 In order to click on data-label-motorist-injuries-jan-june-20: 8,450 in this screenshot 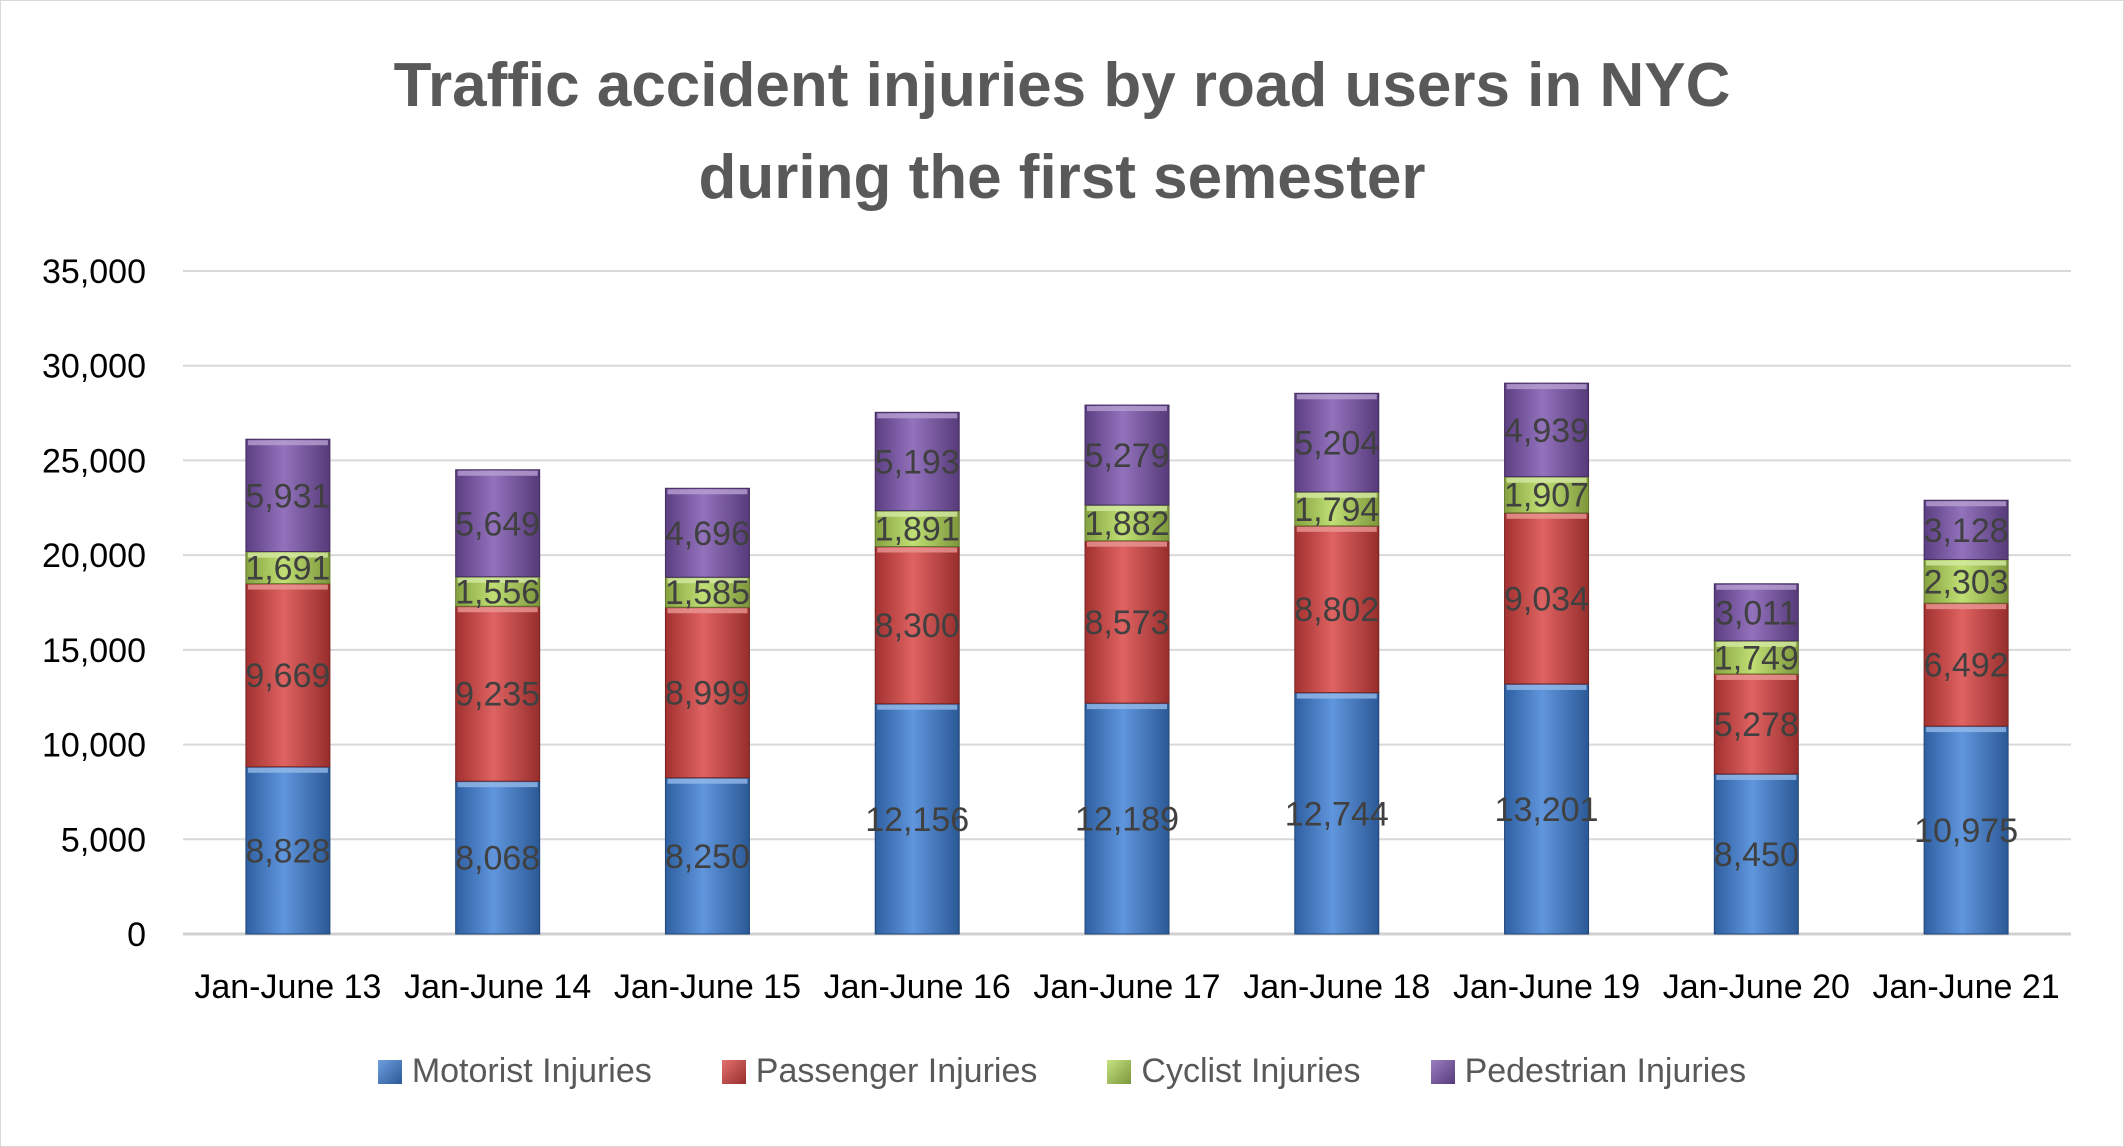, I will do `click(1756, 855)`.